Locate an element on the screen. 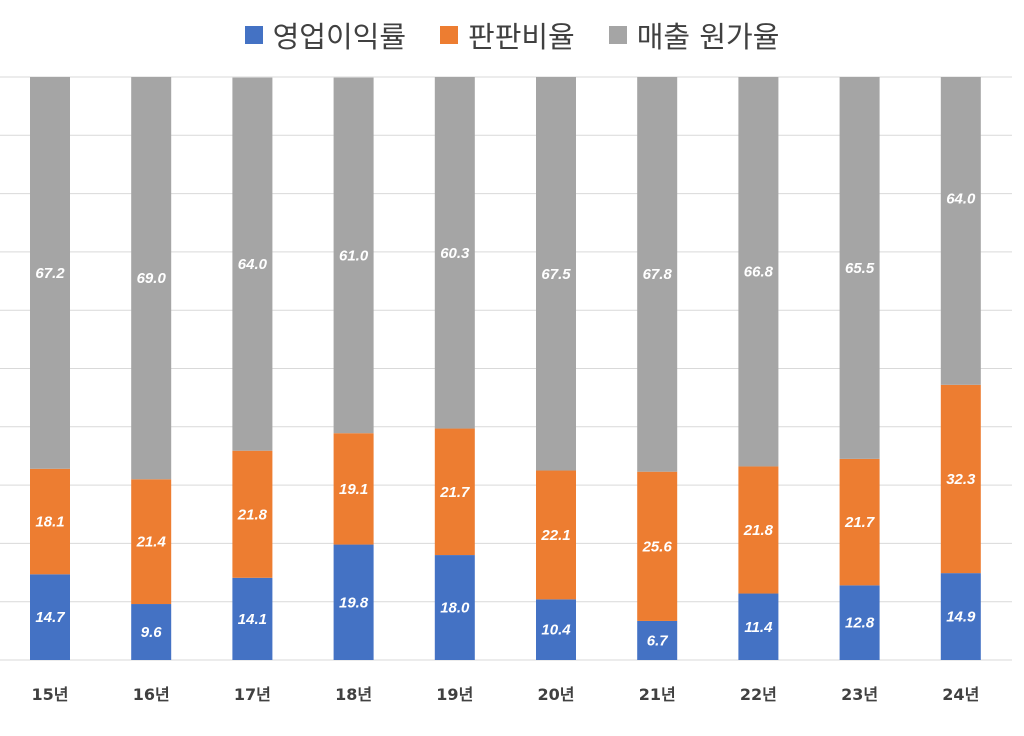 Image resolution: width=1024 pixels, height=736 pixels. data-label: 14.7 is located at coordinates (50, 617).